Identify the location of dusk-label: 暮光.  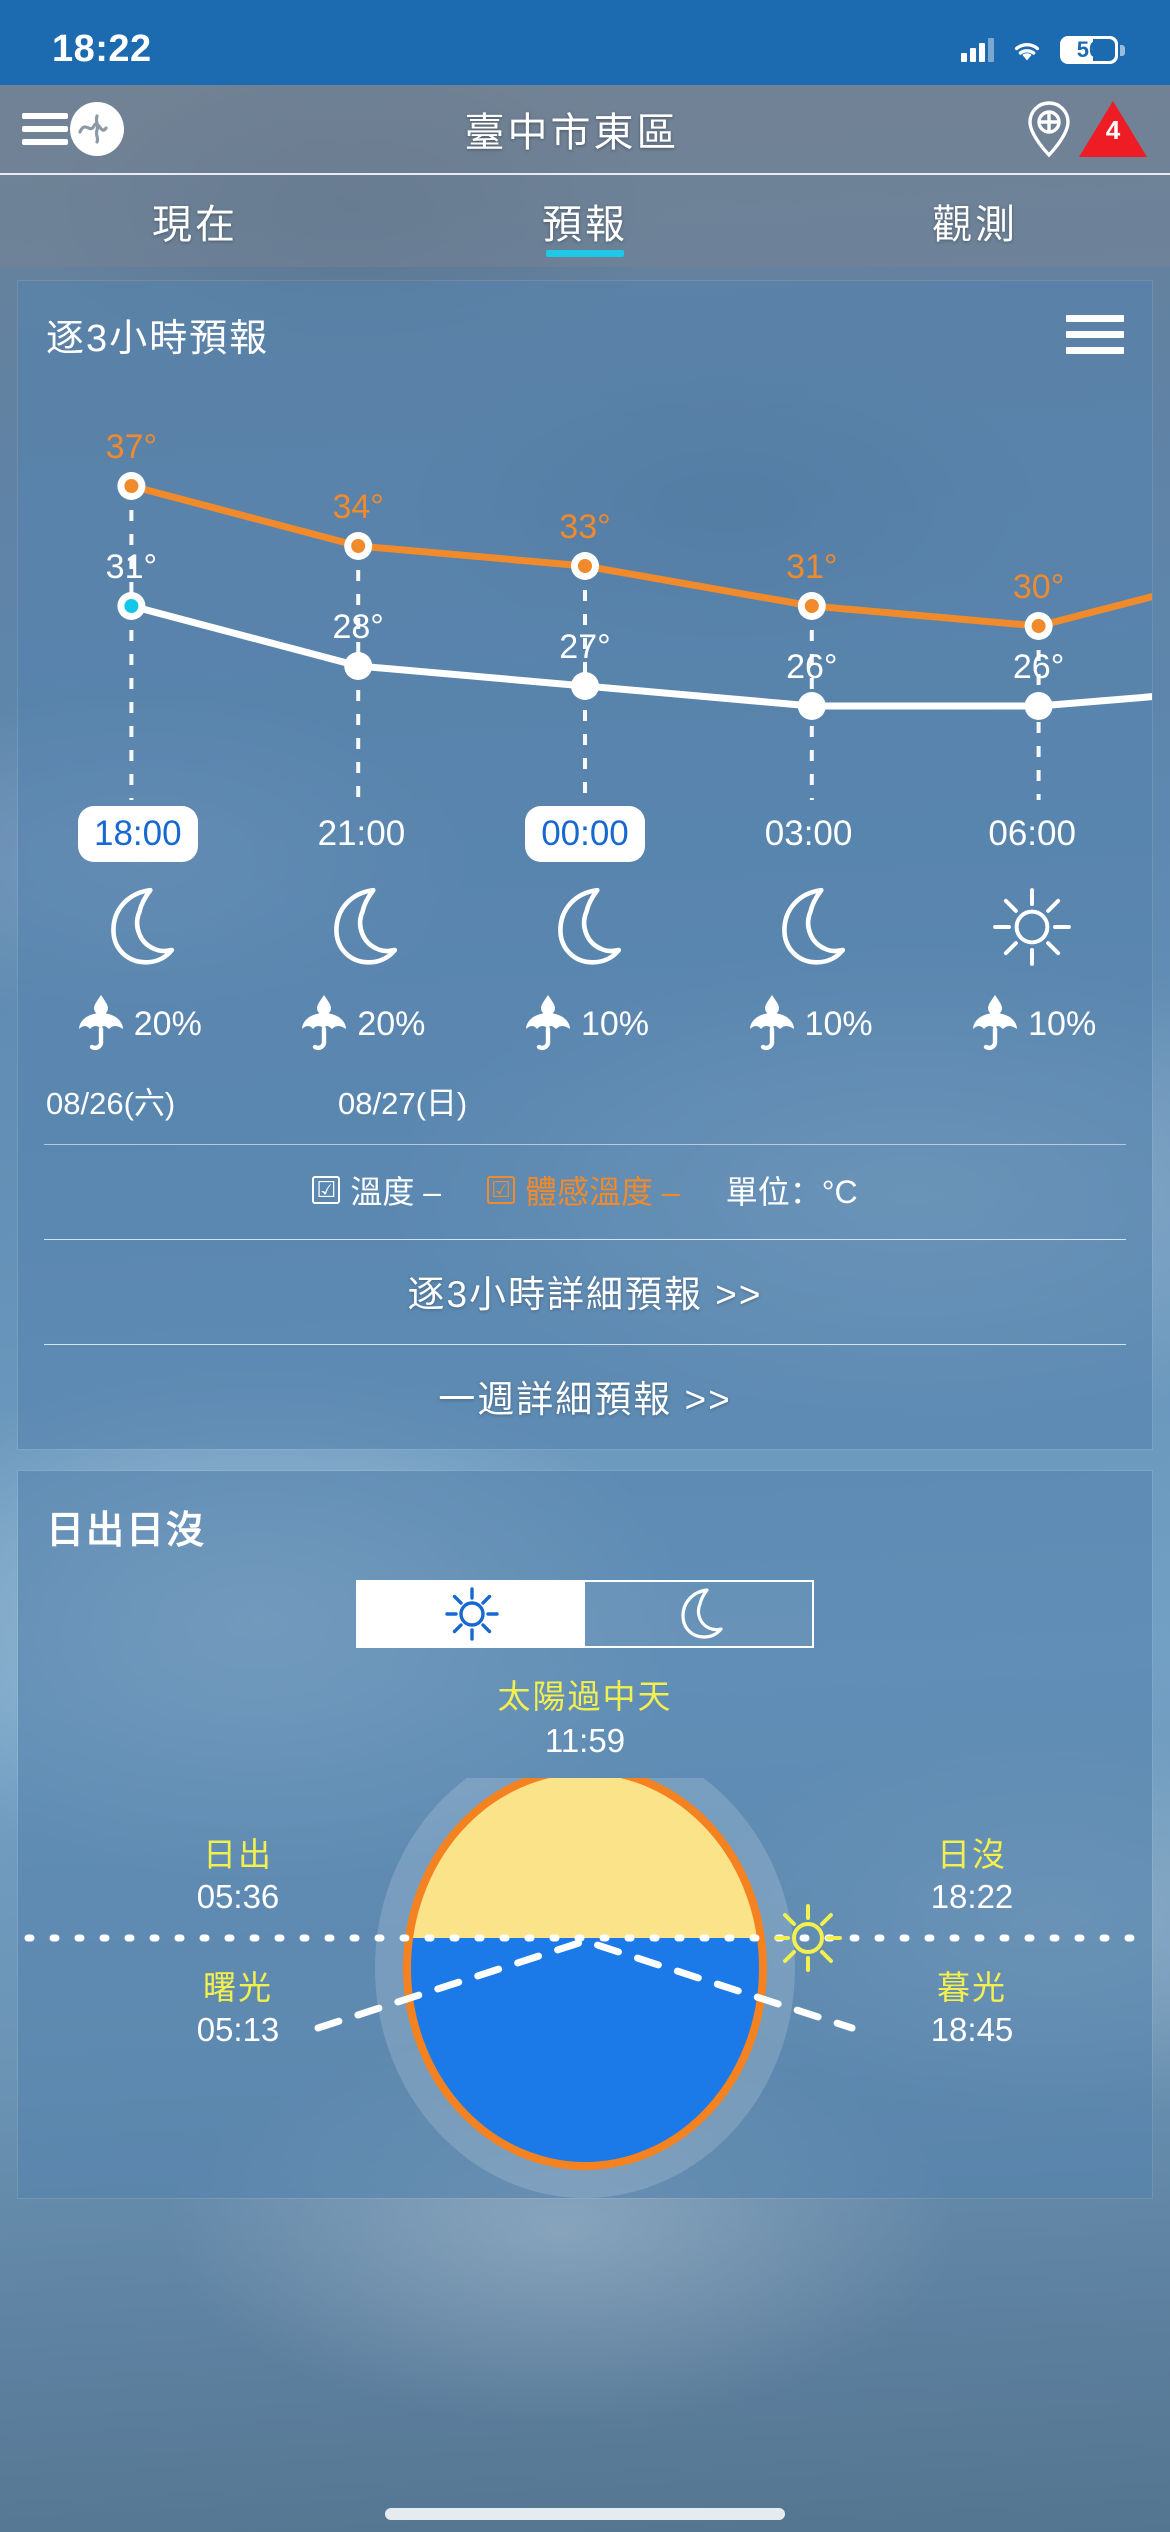
(972, 1987).